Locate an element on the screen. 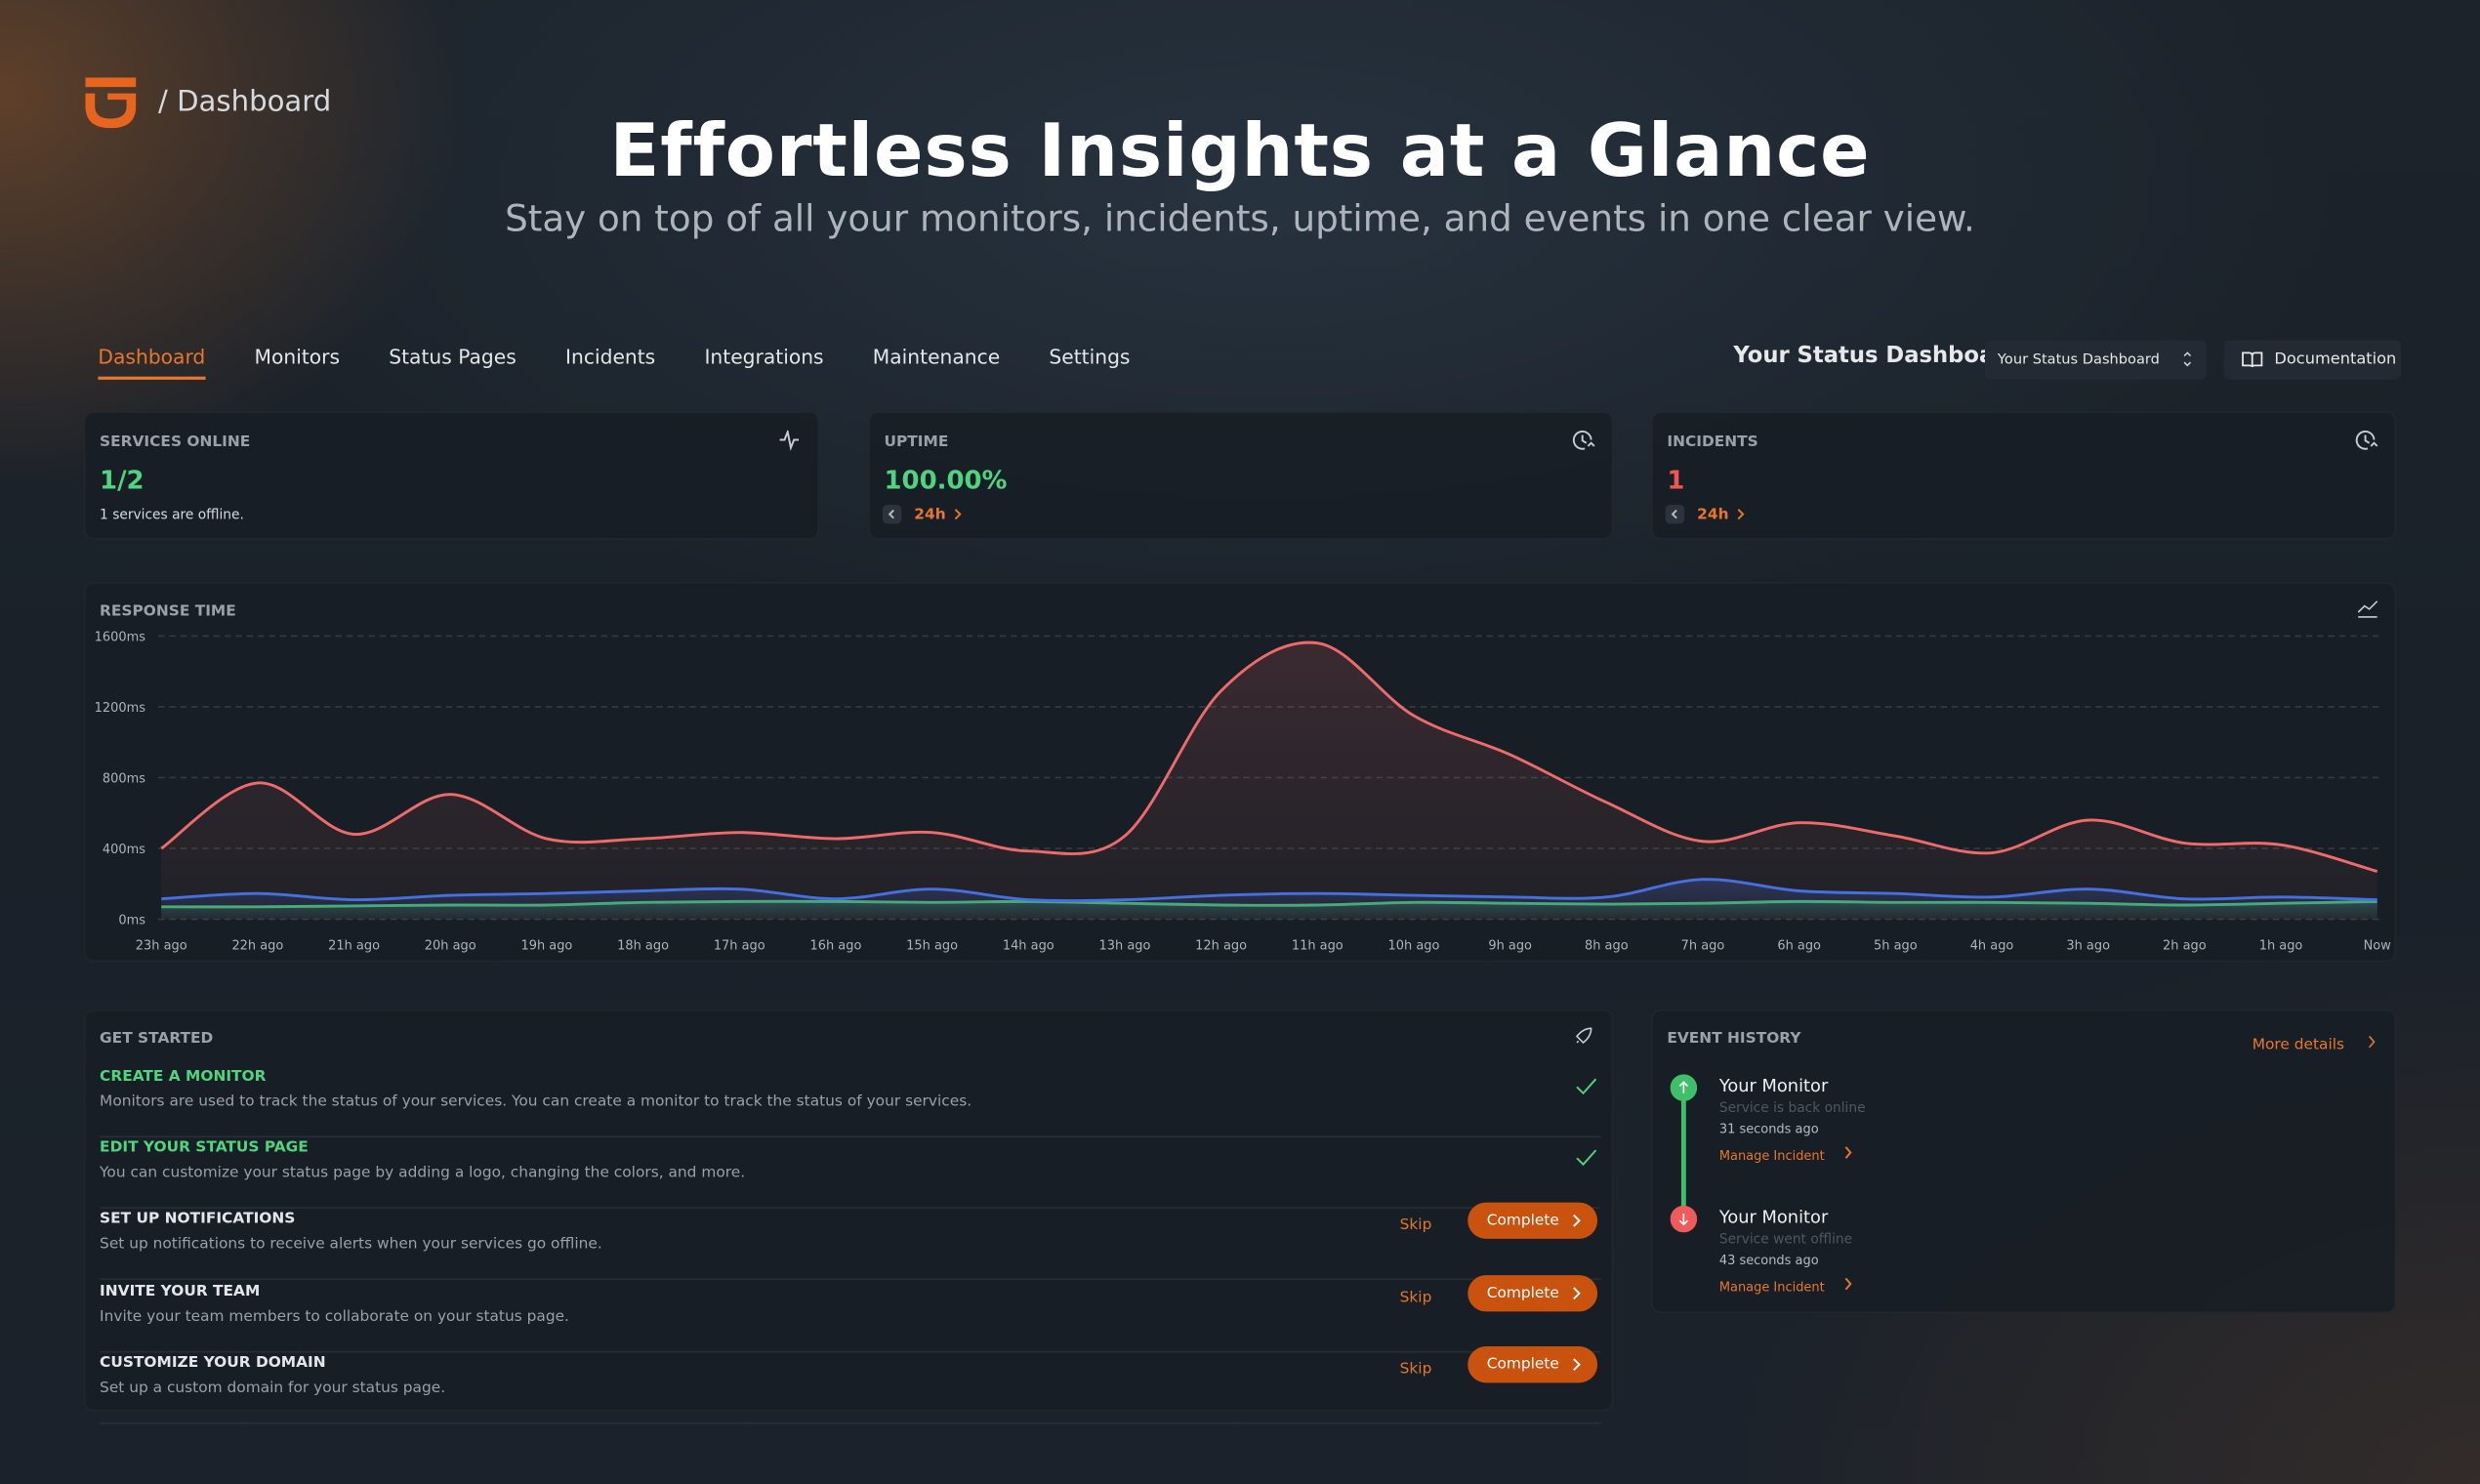 Image resolution: width=2480 pixels, height=1484 pixels. hero-title: Effortless Insights at a Glance is located at coordinates (1240, 150).